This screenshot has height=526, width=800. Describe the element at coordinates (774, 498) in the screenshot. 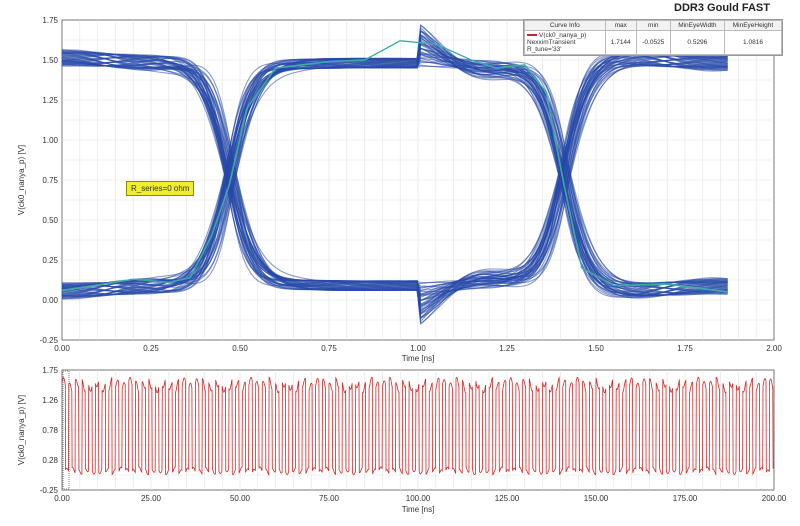

I see `wave-x-tick-label: 200.00` at that location.